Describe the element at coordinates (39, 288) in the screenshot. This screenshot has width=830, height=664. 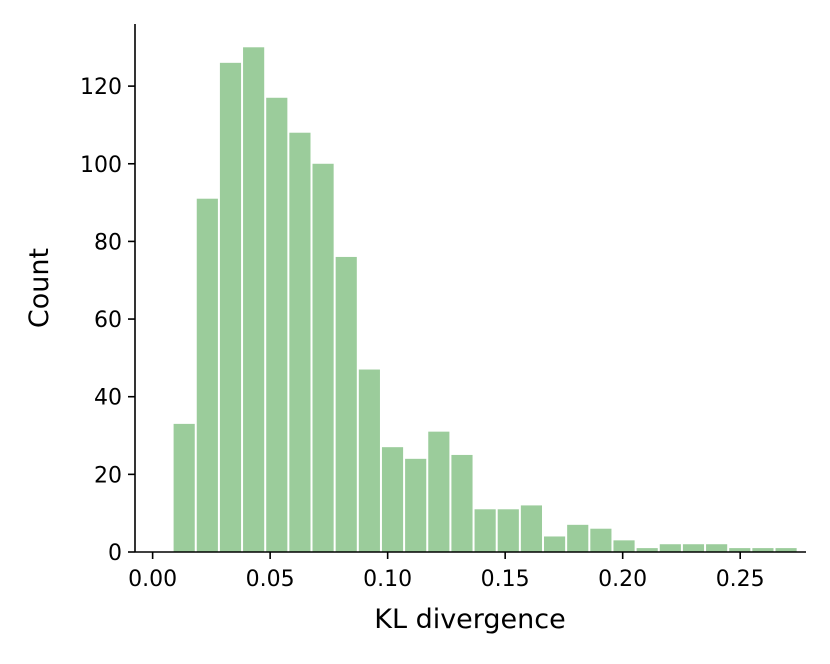
I see `y-axis-label: Count` at that location.